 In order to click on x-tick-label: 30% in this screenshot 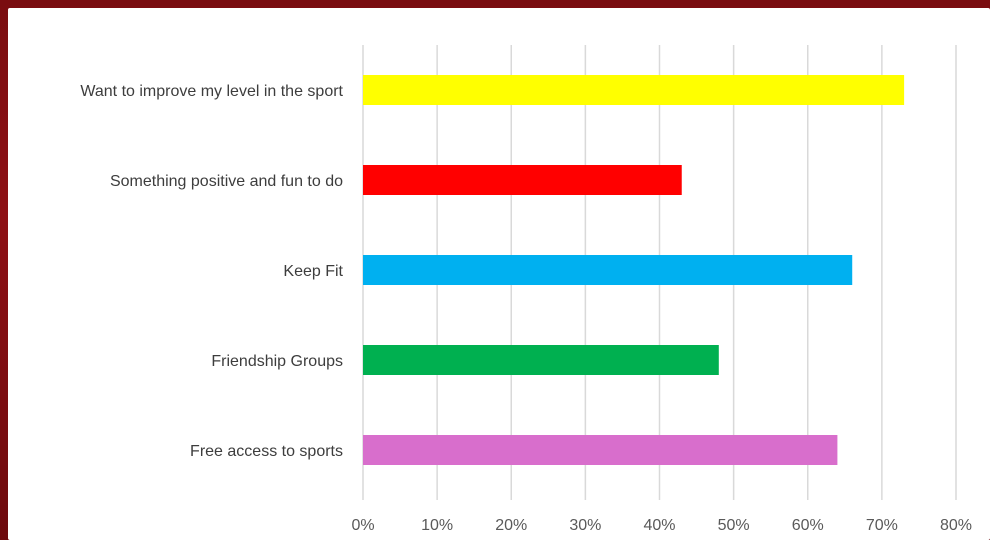, I will do `click(585, 525)`.